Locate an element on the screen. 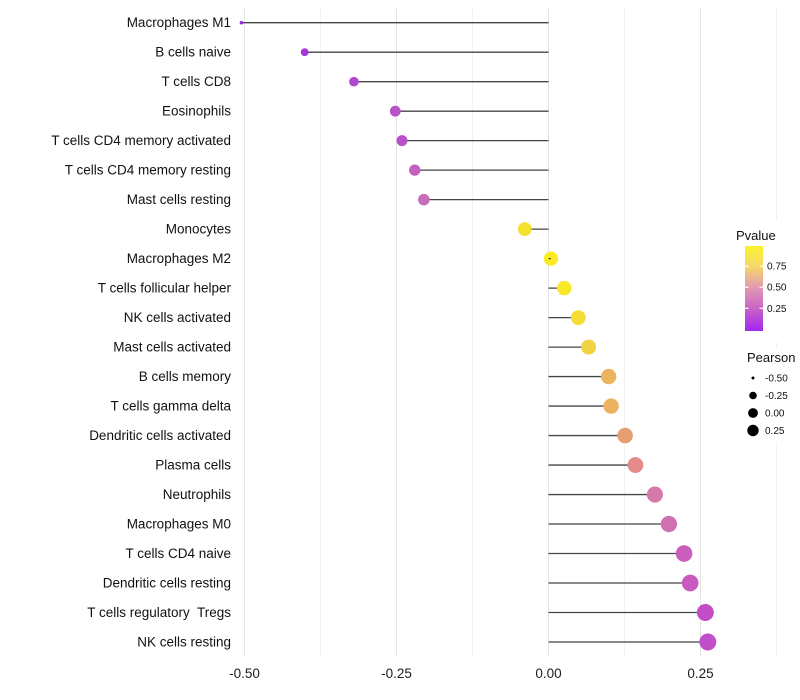 The height and width of the screenshot is (700, 800). pvalue-tick-label: 0.50 is located at coordinates (777, 288).